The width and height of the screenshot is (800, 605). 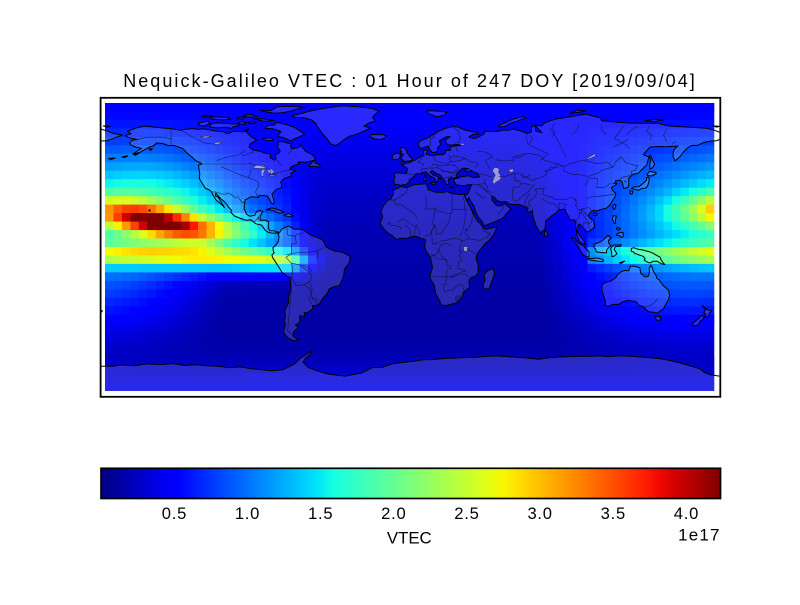 I want to click on svg-text: 1.0, so click(x=247, y=513).